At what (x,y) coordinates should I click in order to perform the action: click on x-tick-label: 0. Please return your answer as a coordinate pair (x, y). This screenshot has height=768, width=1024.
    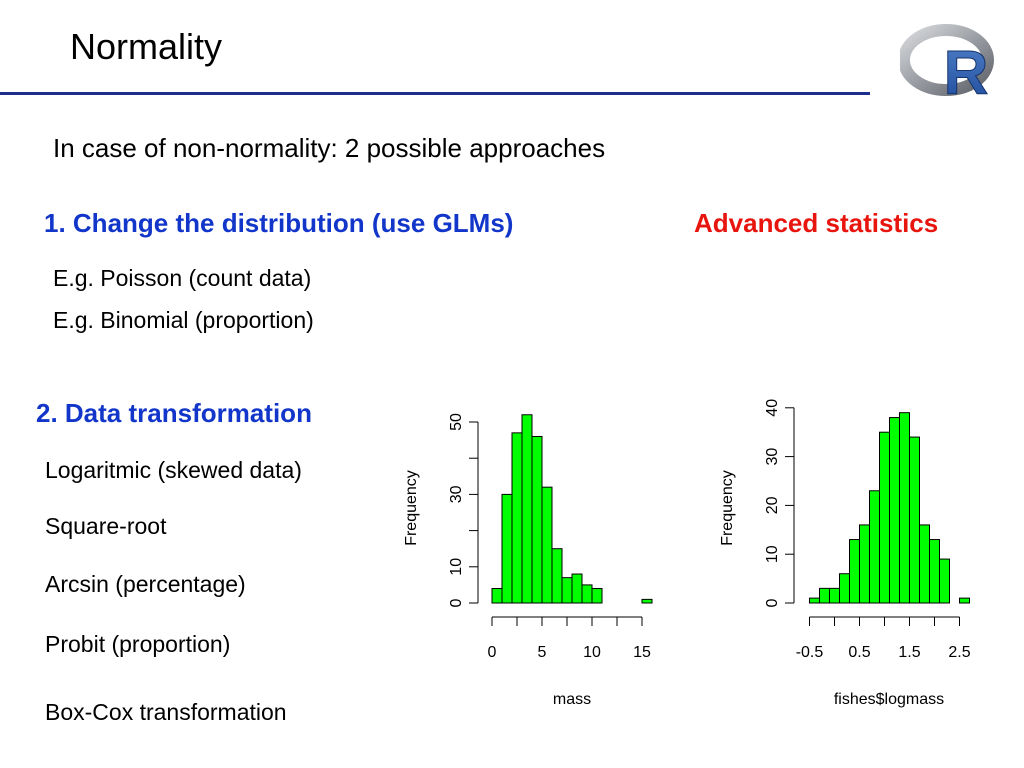
    Looking at the image, I should click on (492, 652).